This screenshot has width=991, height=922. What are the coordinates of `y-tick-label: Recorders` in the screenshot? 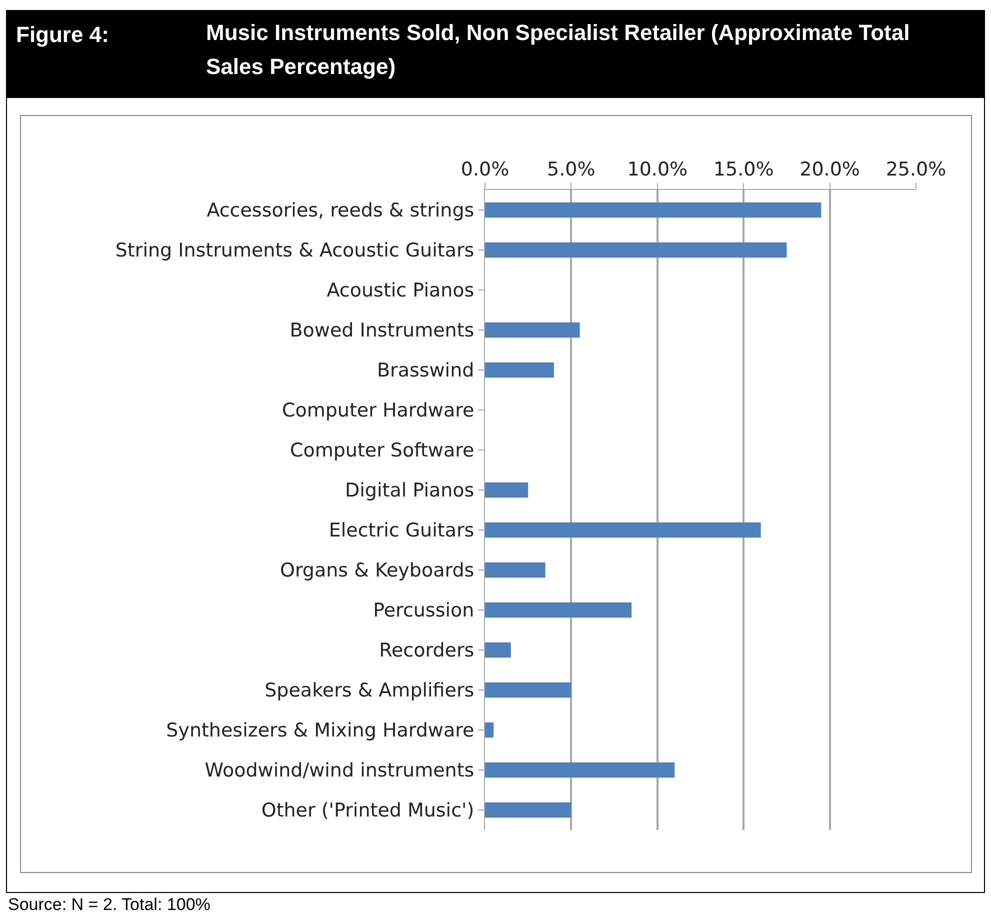 It's located at (426, 651).